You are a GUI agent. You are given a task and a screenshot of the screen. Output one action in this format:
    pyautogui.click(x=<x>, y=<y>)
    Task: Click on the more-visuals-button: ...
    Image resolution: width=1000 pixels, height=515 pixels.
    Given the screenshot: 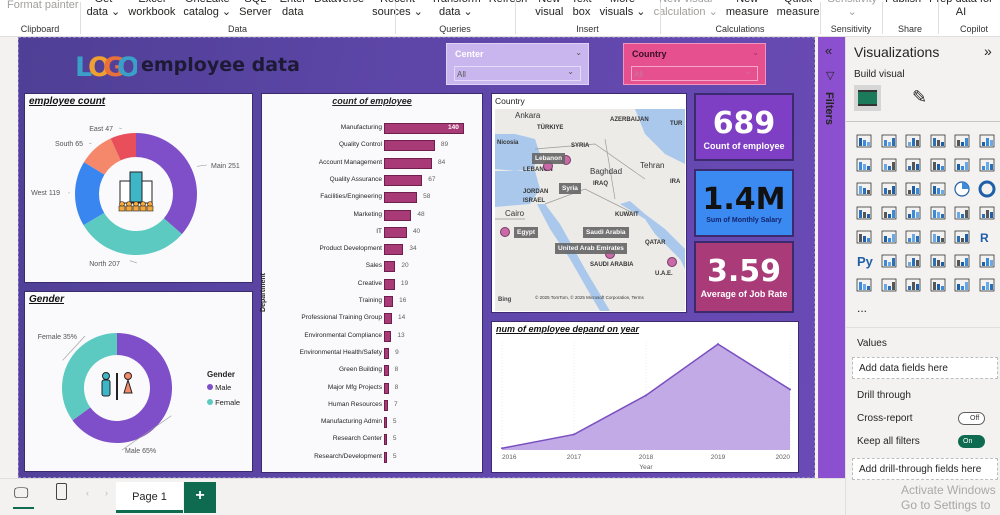 What is the action you would take?
    pyautogui.click(x=862, y=308)
    